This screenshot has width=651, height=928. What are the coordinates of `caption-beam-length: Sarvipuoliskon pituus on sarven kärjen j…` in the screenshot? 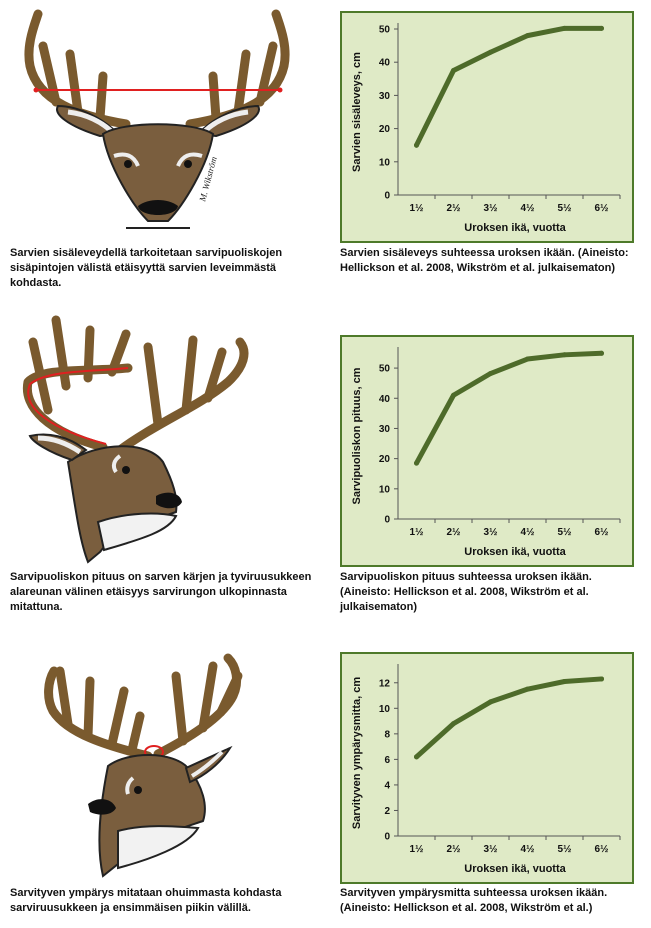 It's located at (161, 592).